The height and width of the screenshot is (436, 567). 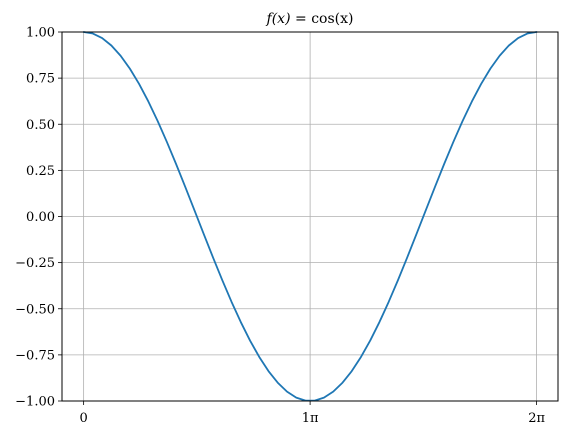 What do you see at coordinates (35, 402) in the screenshot?
I see `y-tick-label: −1.00` at bounding box center [35, 402].